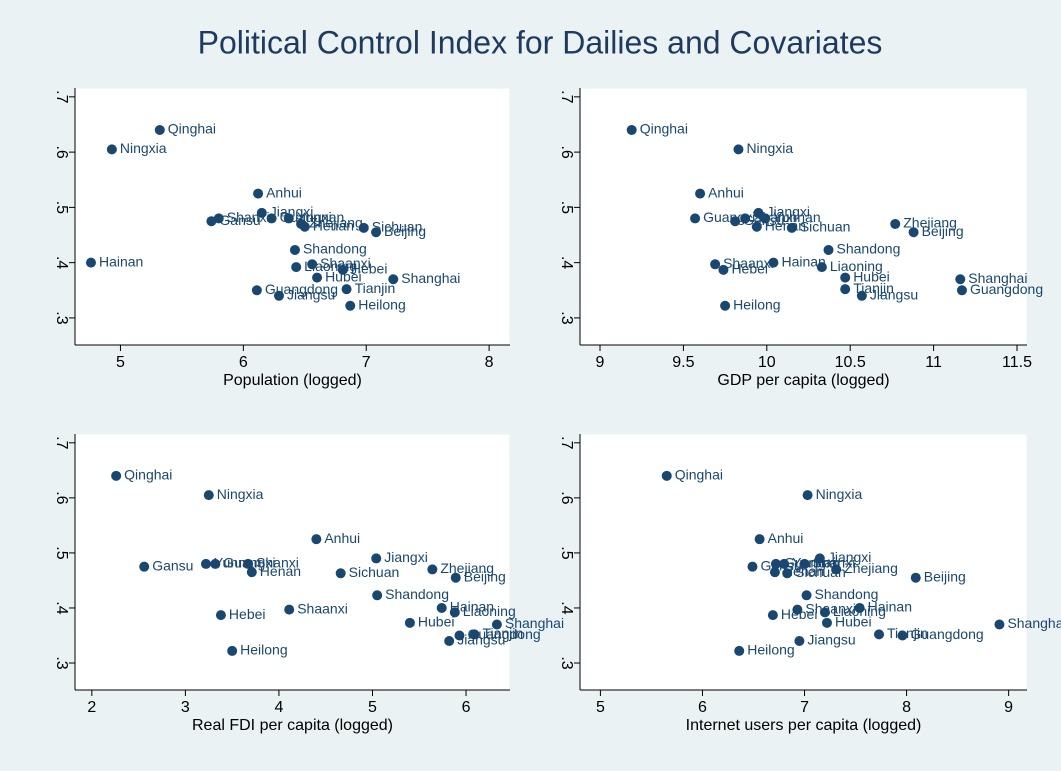 This screenshot has width=1061, height=771. I want to click on y-tick-label: .3, so click(566, 317).